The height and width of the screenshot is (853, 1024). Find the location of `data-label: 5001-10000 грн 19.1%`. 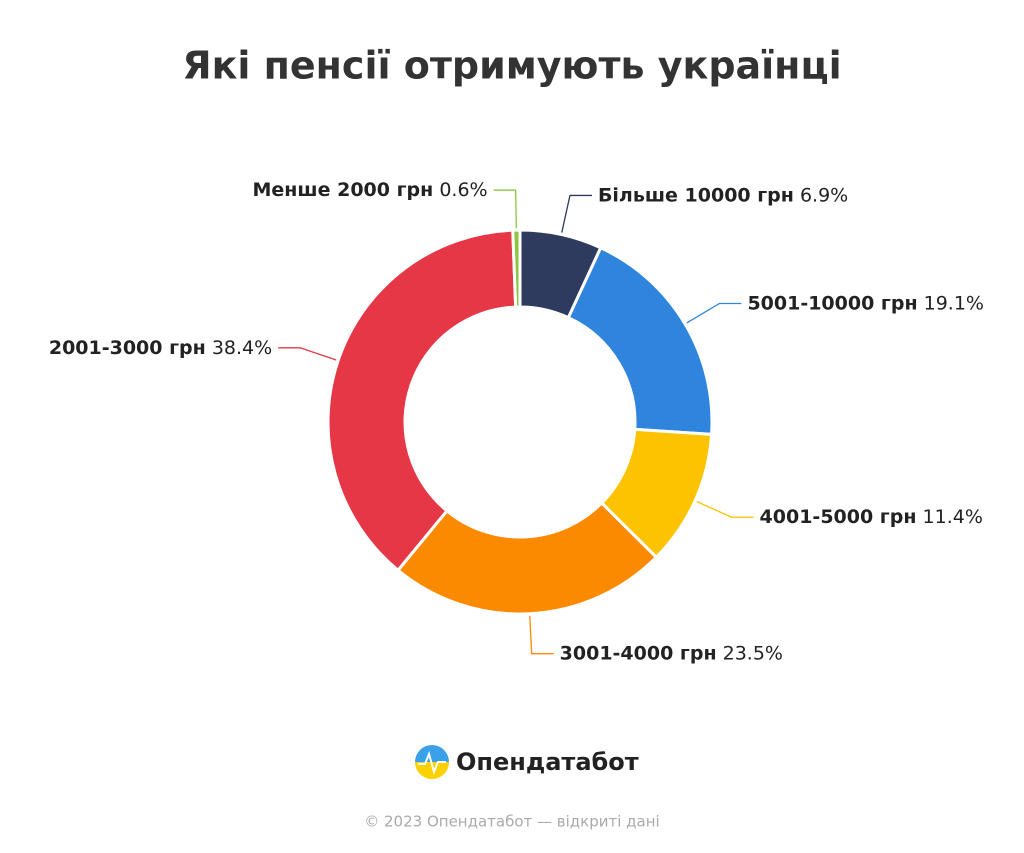

data-label: 5001-10000 грн 19.1% is located at coordinates (865, 303).